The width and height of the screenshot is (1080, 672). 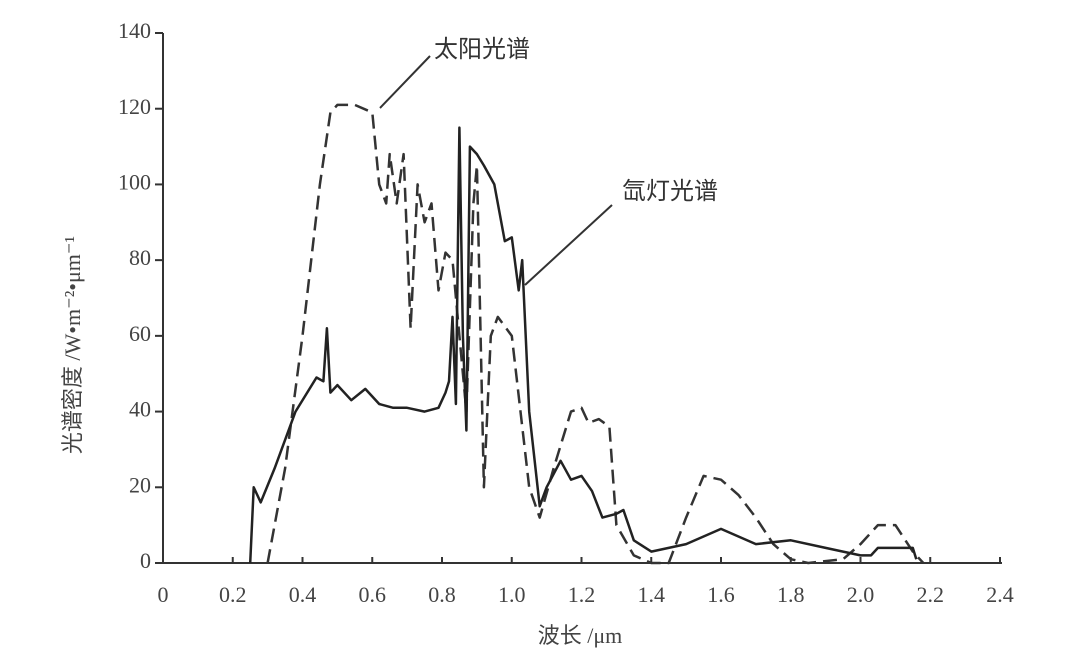 I want to click on x-axis-label: 波长 /μm, so click(x=580, y=635).